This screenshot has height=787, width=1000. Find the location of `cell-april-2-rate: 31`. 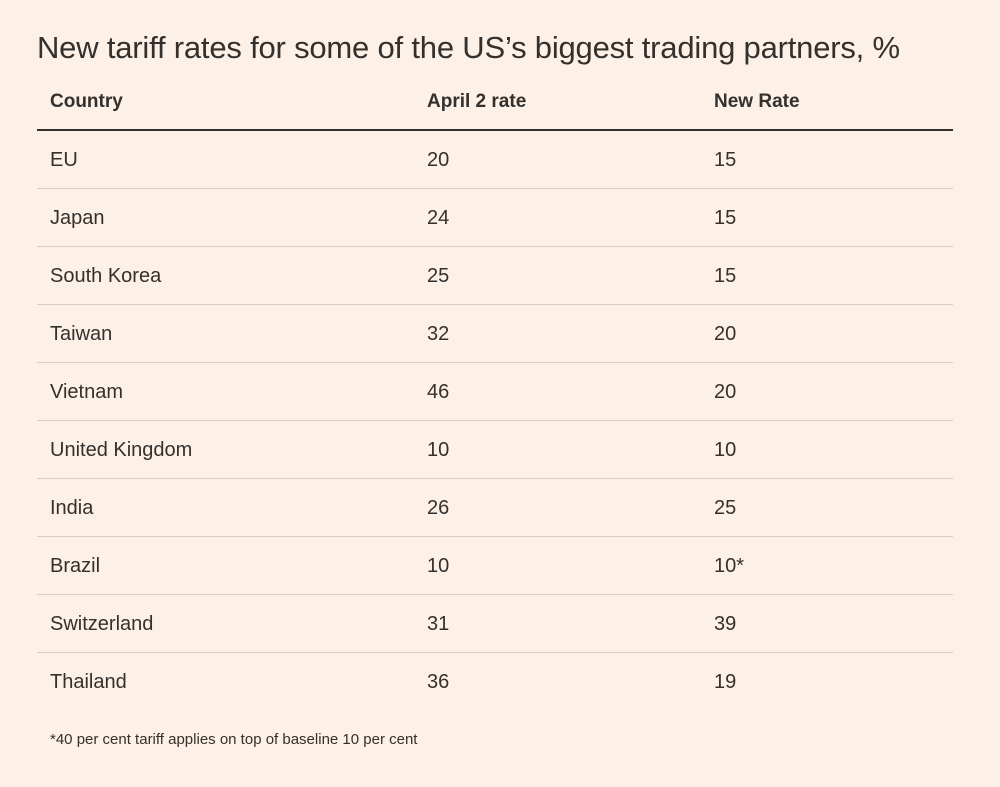

cell-april-2-rate: 31 is located at coordinates (438, 624).